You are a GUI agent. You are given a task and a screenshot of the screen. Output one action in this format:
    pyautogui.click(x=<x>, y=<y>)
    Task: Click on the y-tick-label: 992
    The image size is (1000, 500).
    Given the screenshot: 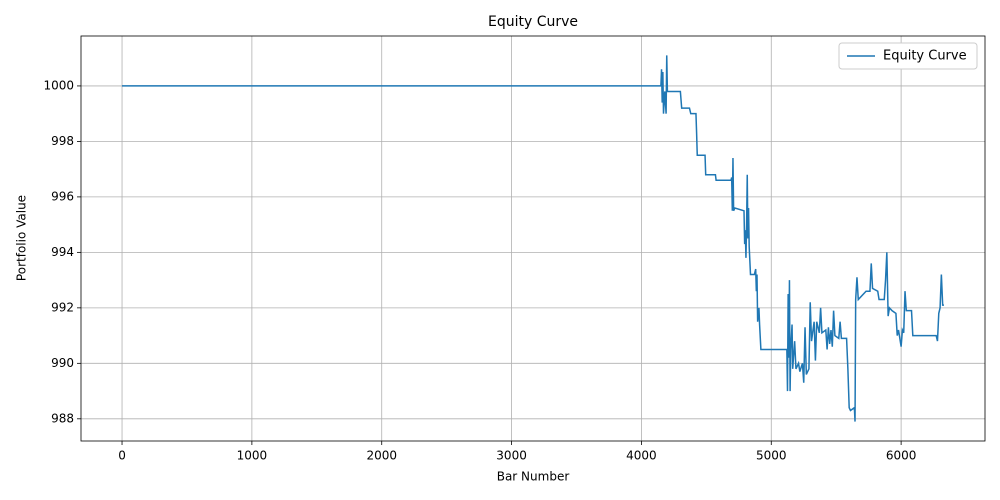 What is the action you would take?
    pyautogui.click(x=62, y=307)
    